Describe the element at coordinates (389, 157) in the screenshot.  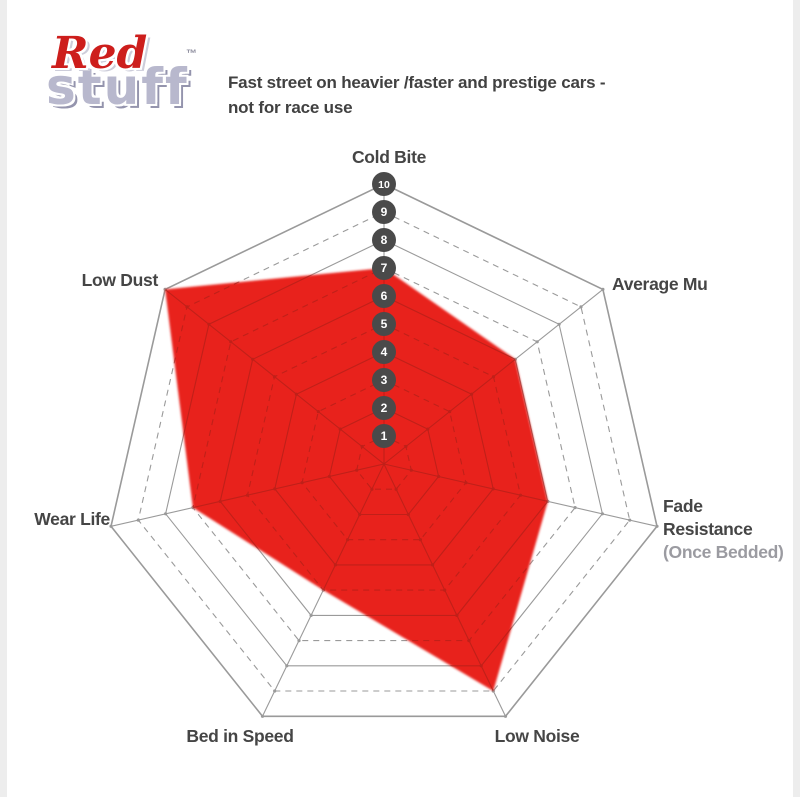
I see `axis-label-cold-bite: Cold Bite` at that location.